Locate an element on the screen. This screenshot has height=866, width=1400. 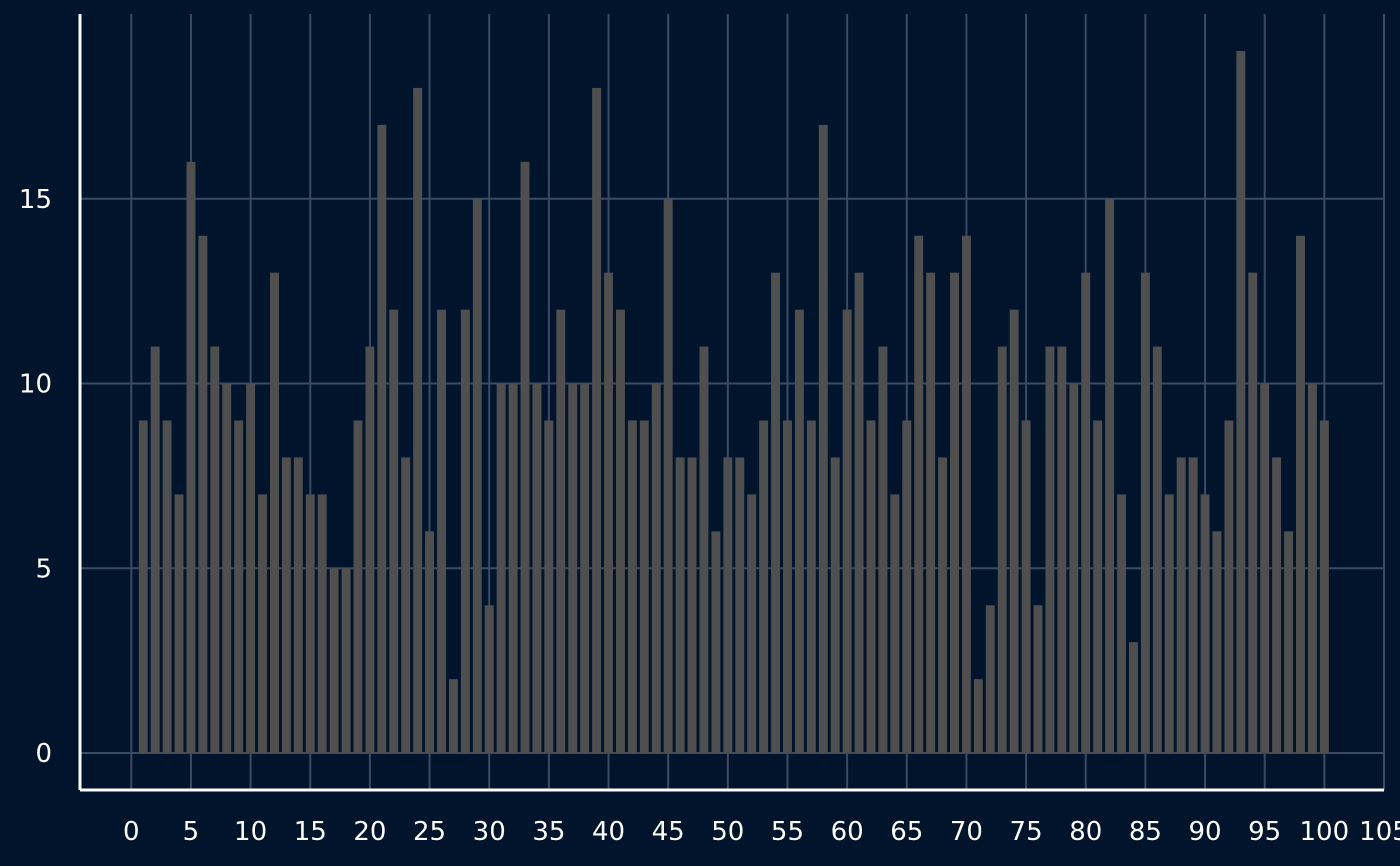
x-tick-label: 25 is located at coordinates (429, 832).